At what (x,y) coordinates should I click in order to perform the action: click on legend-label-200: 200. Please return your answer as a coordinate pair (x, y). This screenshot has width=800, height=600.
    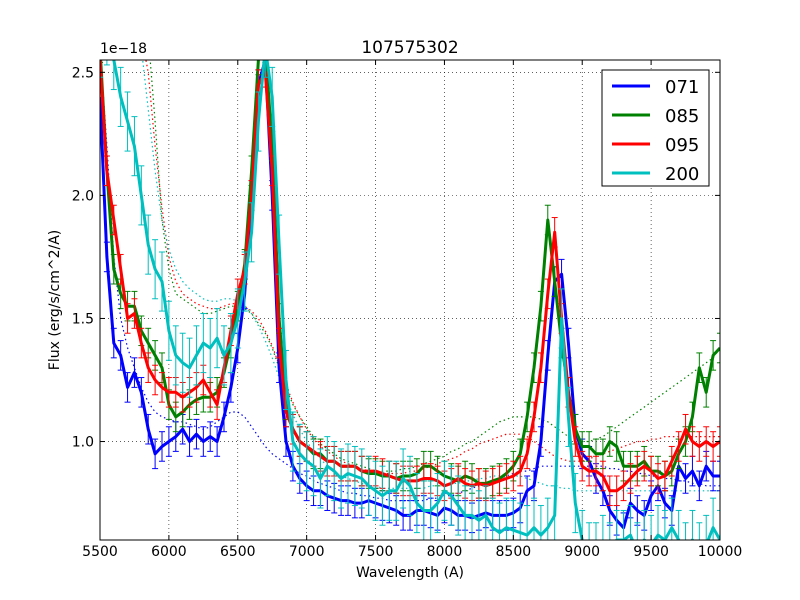
    Looking at the image, I should click on (682, 174).